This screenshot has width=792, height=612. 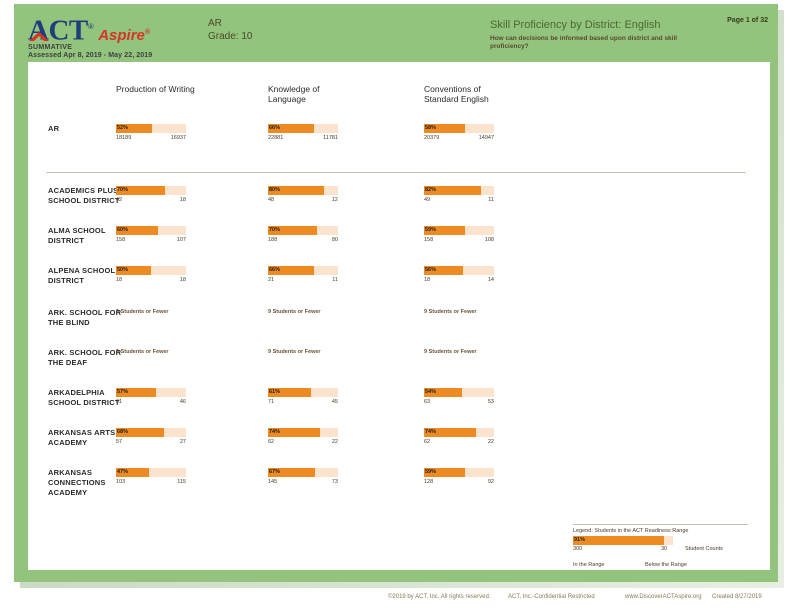 I want to click on legend-labels-row: In the Range Below the Range, so click(x=660, y=567).